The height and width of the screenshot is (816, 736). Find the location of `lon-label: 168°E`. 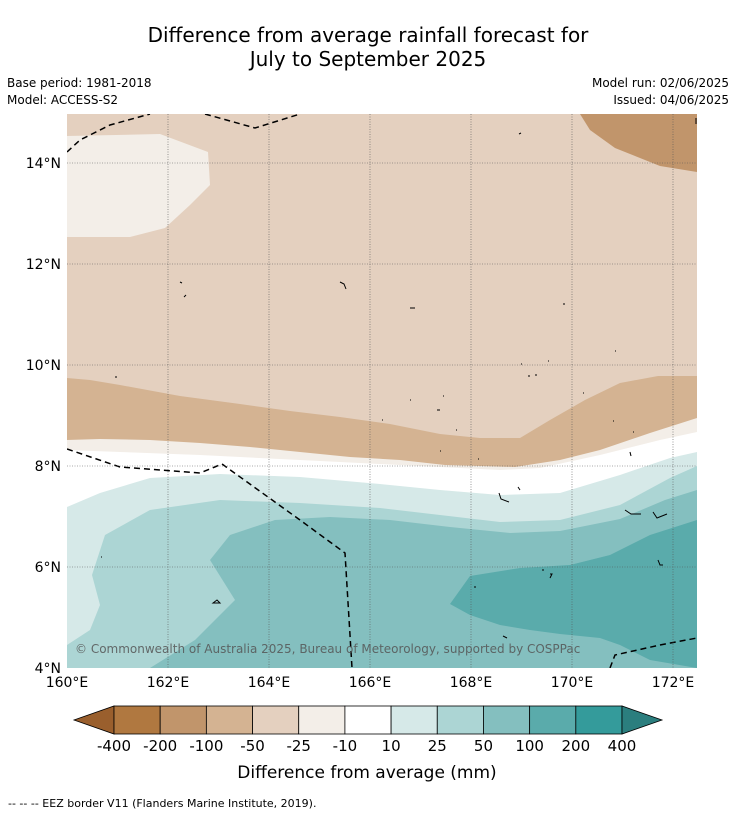

lon-label: 168°E is located at coordinates (471, 683).